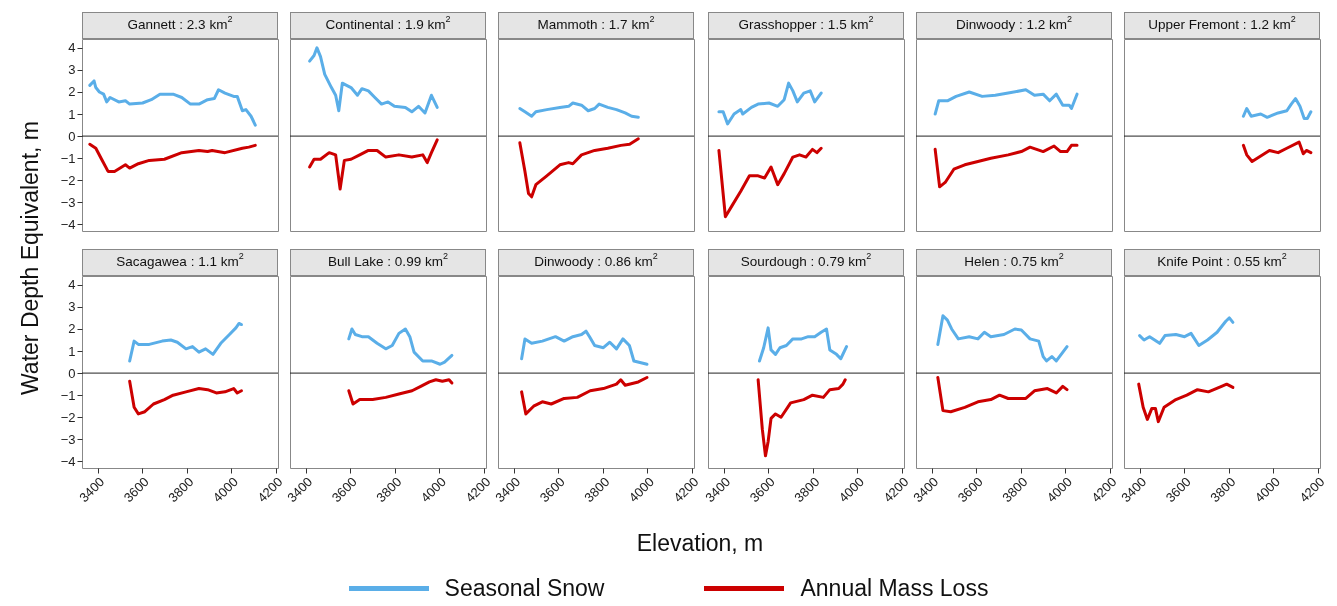  What do you see at coordinates (894, 588) in the screenshot?
I see `legend-label: Annual Mass Loss` at bounding box center [894, 588].